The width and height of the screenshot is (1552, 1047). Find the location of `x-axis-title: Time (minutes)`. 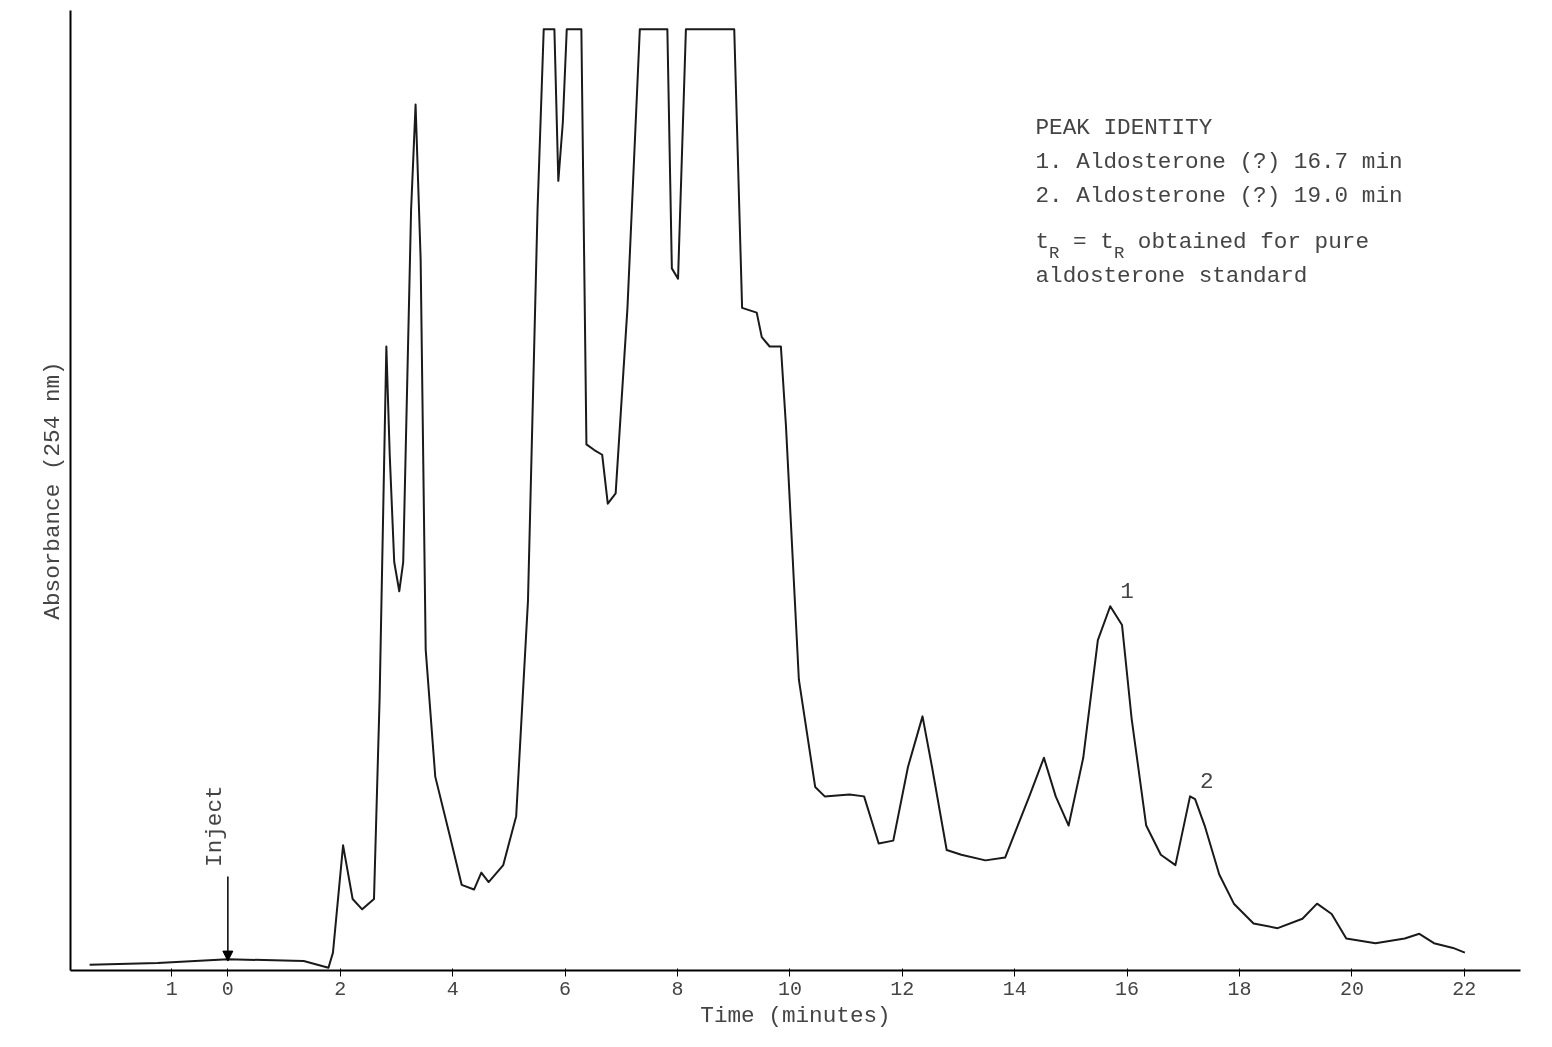

x-axis-title: Time (minutes) is located at coordinates (795, 1015).